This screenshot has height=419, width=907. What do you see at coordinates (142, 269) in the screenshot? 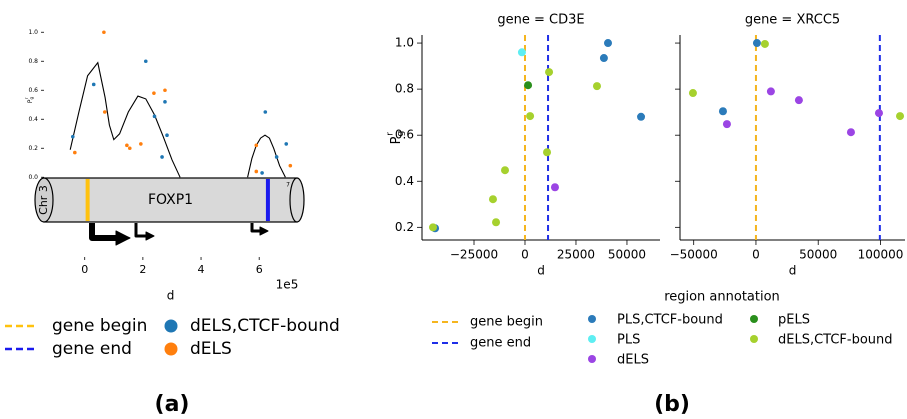
I see `x-tick-label: 2` at bounding box center [142, 269].